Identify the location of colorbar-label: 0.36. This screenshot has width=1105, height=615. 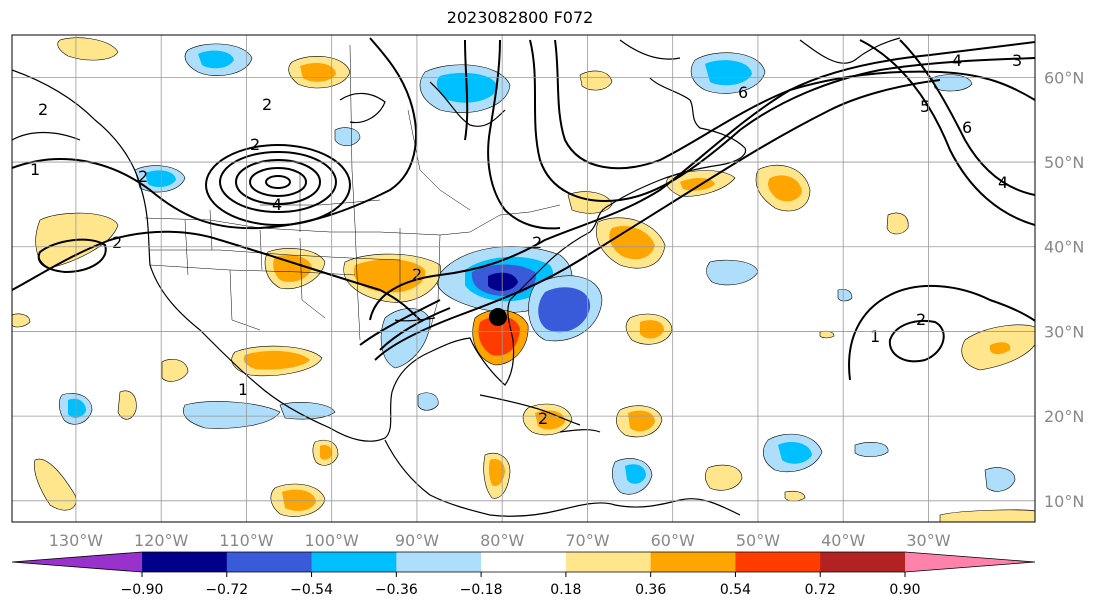
(650, 590).